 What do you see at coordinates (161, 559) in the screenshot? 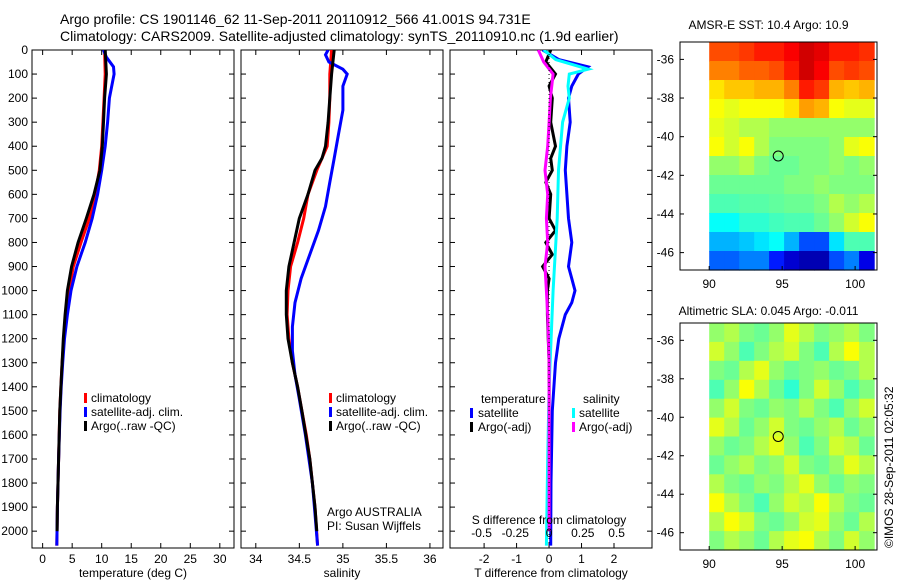
I see `x-tick-label: 20` at bounding box center [161, 559].